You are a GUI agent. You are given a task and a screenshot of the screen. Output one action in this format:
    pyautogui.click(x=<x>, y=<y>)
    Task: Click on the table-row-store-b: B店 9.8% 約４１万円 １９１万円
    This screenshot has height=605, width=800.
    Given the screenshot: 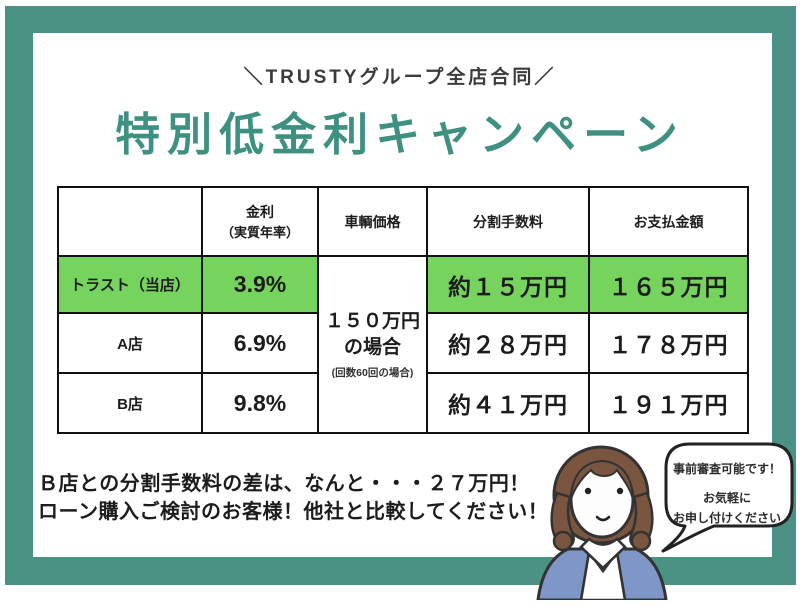 What is the action you would take?
    pyautogui.click(x=403, y=403)
    